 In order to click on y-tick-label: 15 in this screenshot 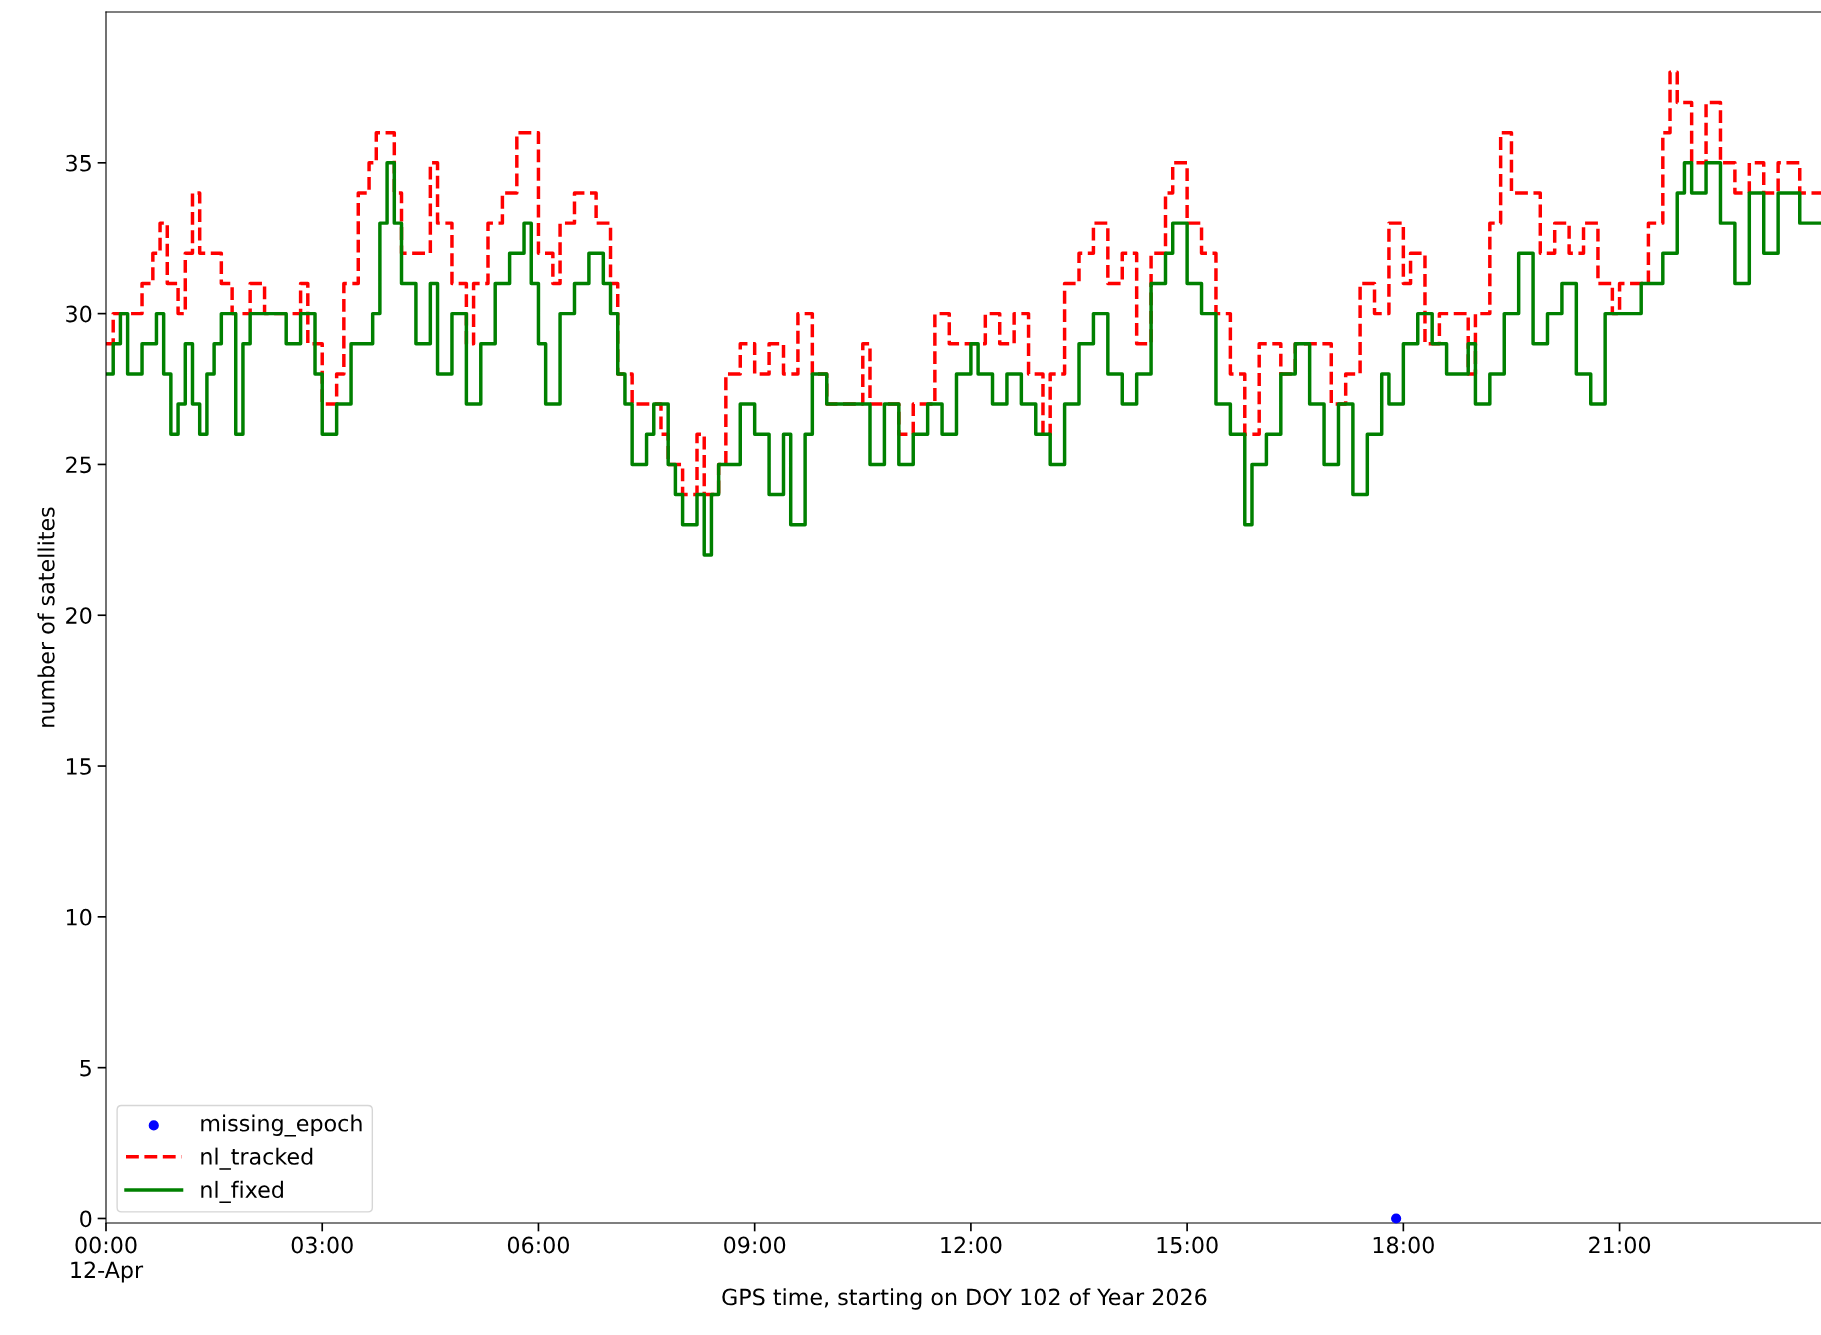, I will do `click(78, 766)`.